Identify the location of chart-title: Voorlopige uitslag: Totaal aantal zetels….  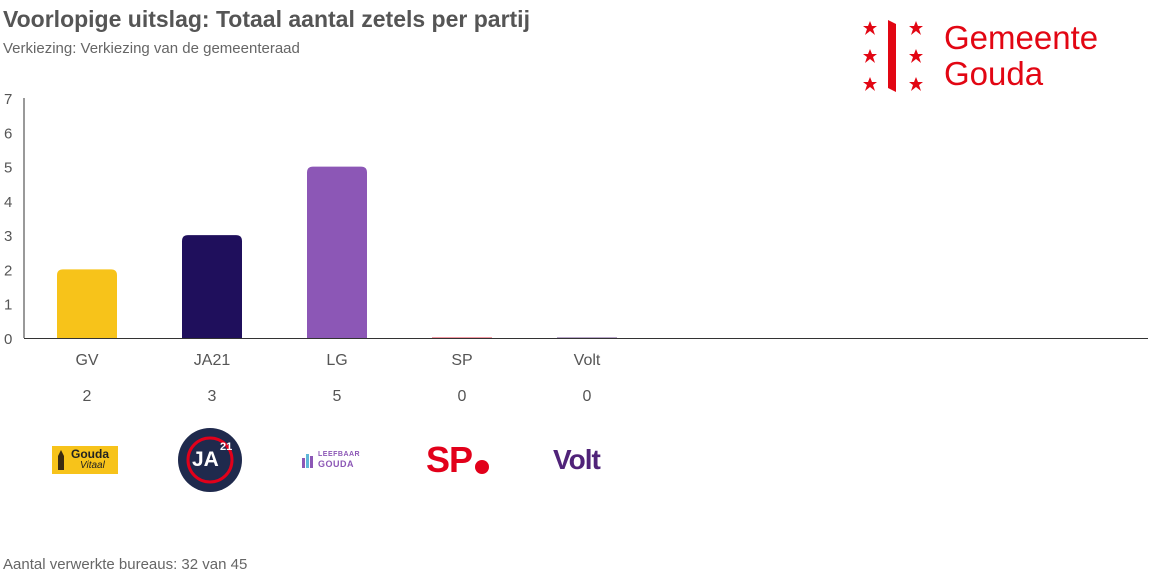
(266, 19).